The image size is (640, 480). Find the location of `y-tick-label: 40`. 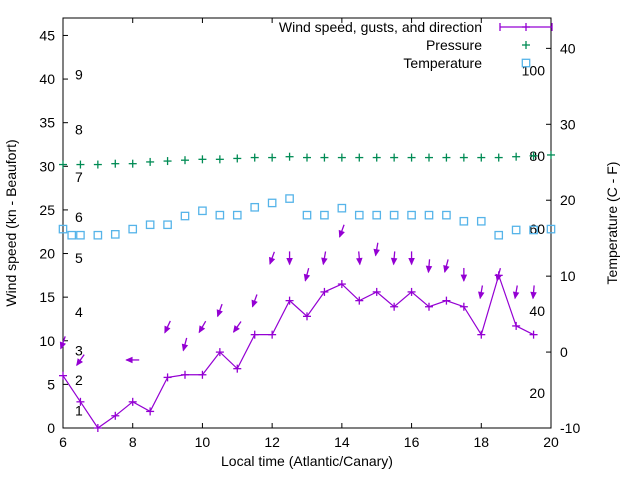

y-tick-label: 40 is located at coordinates (47, 79).